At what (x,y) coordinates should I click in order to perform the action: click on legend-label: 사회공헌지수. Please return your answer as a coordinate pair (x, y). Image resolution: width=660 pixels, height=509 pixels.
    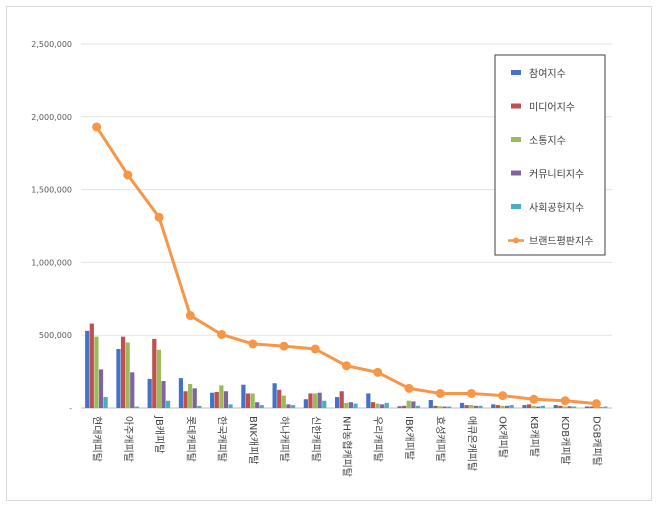
    Looking at the image, I should click on (556, 208).